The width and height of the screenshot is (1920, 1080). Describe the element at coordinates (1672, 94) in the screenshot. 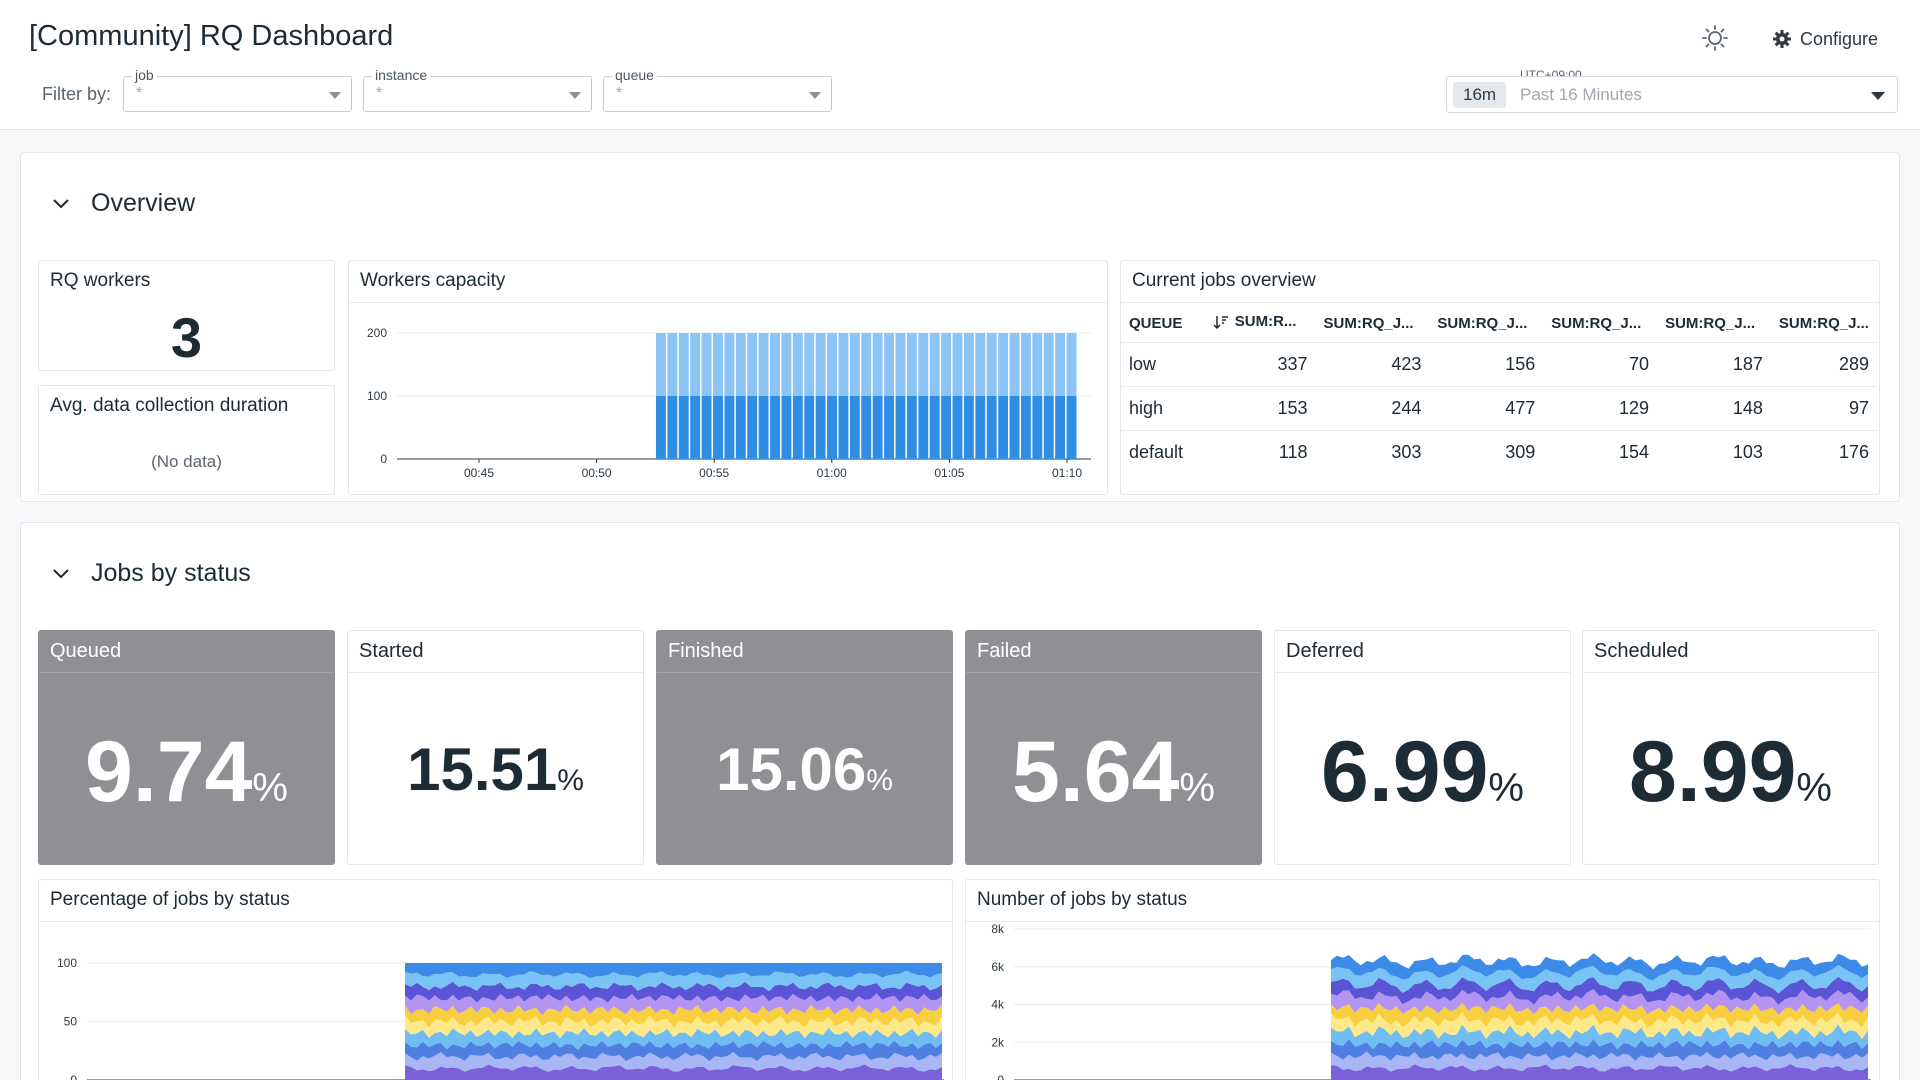

I see `time-range-picker: 16m Past 16 Minutes` at that location.